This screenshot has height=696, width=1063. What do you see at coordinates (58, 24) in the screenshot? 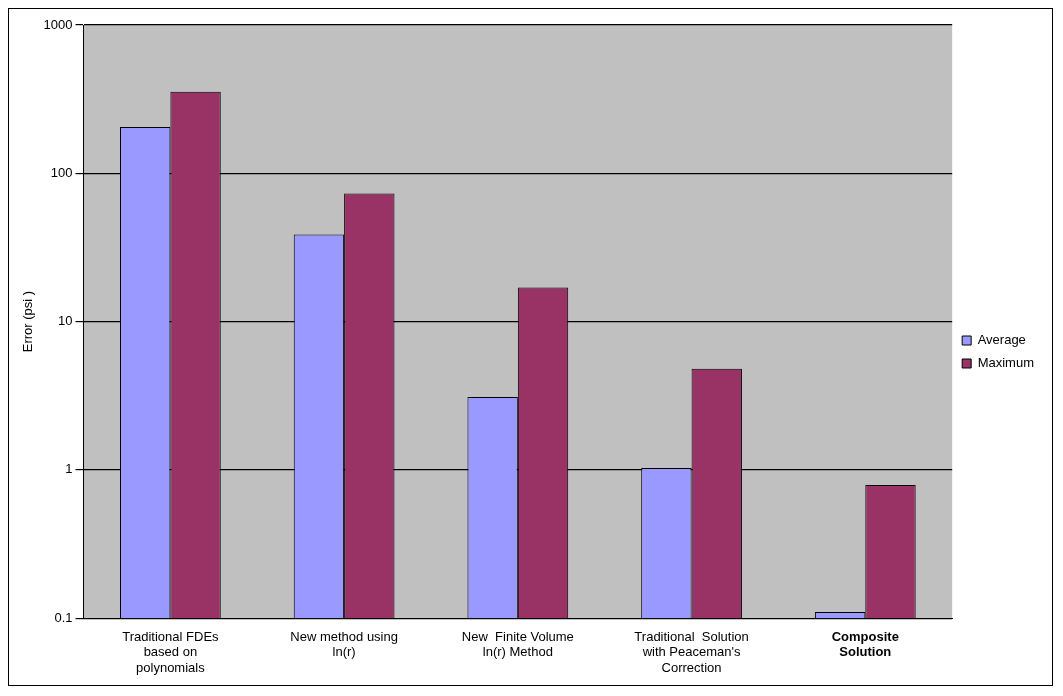
I see `y-tick-label: 1000` at bounding box center [58, 24].